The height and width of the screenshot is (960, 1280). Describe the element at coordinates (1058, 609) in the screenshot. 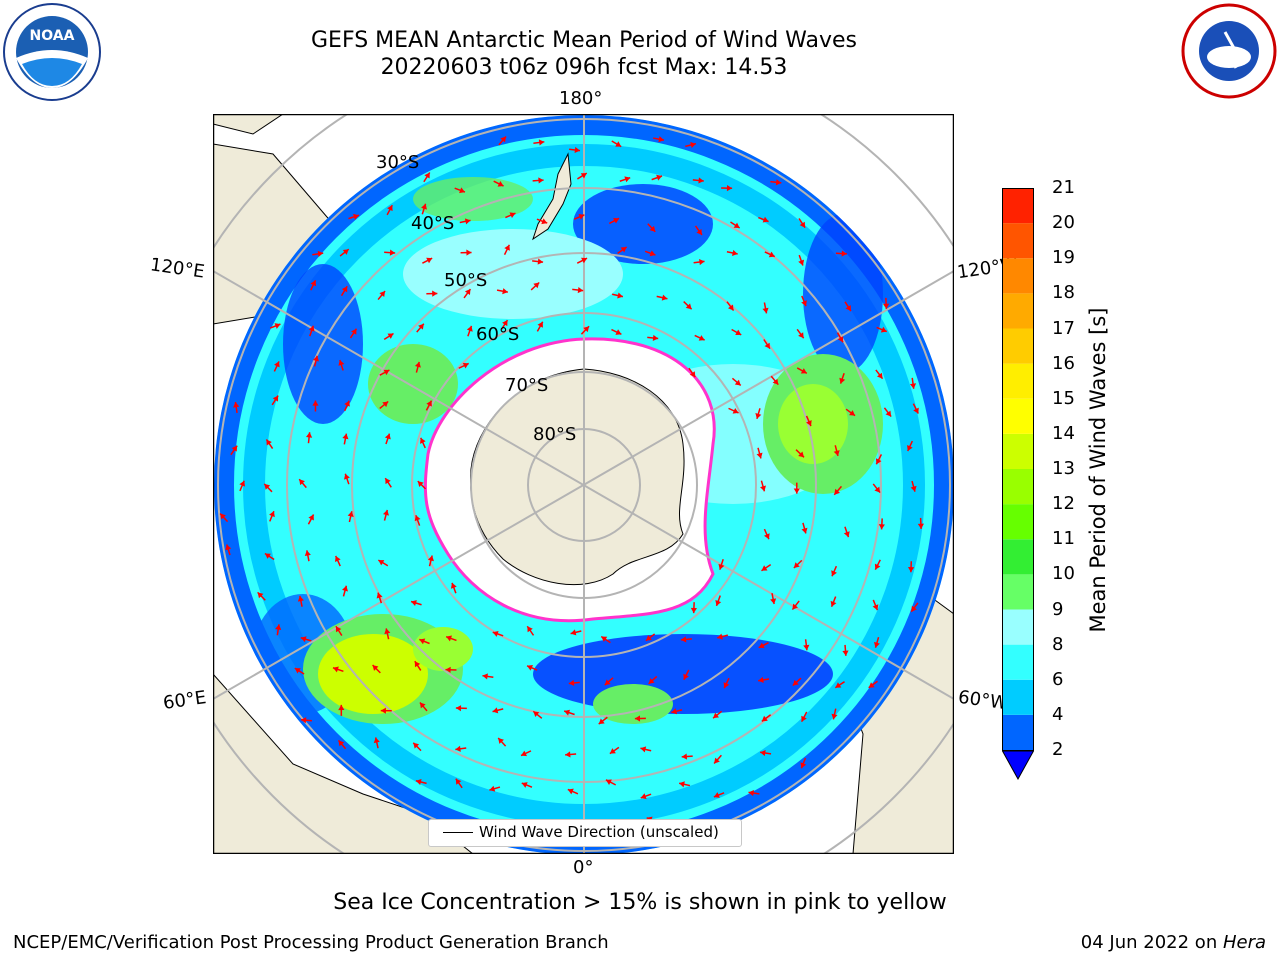

I see `colorbar-tick-label: 9` at that location.